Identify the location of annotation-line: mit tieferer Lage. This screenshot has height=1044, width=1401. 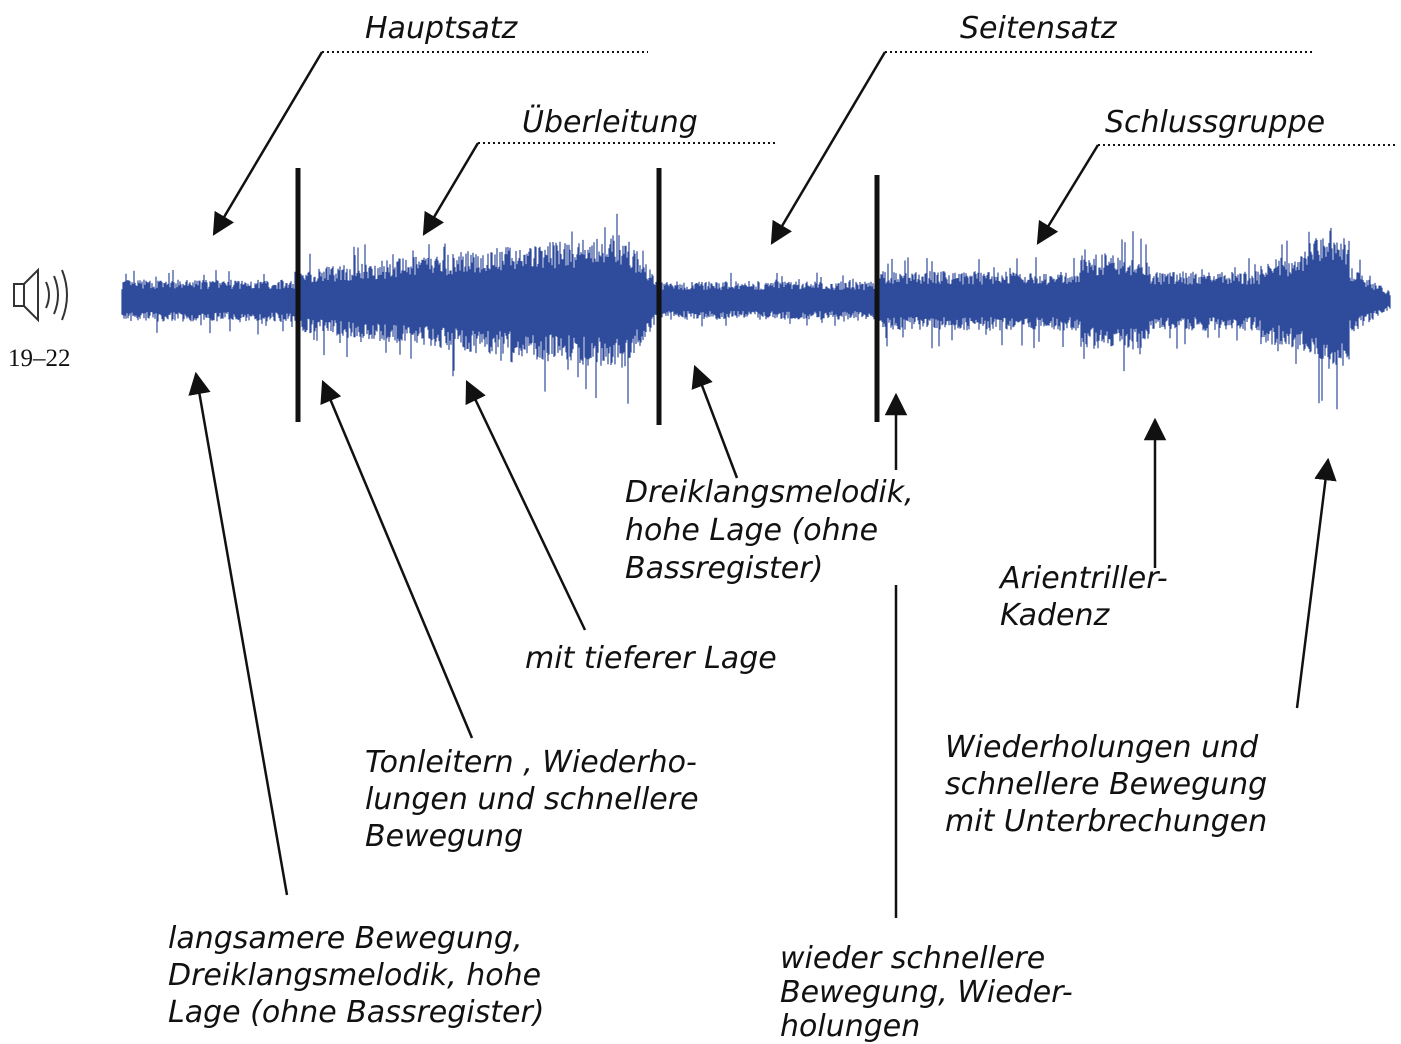
(651, 658).